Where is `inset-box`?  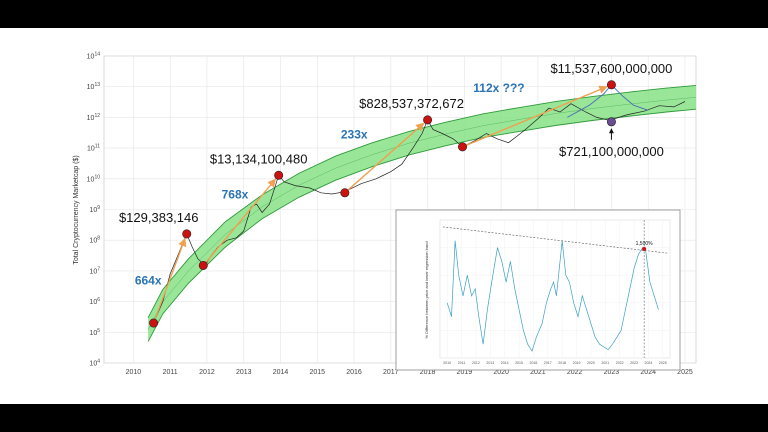
inset-box is located at coordinates (538, 290).